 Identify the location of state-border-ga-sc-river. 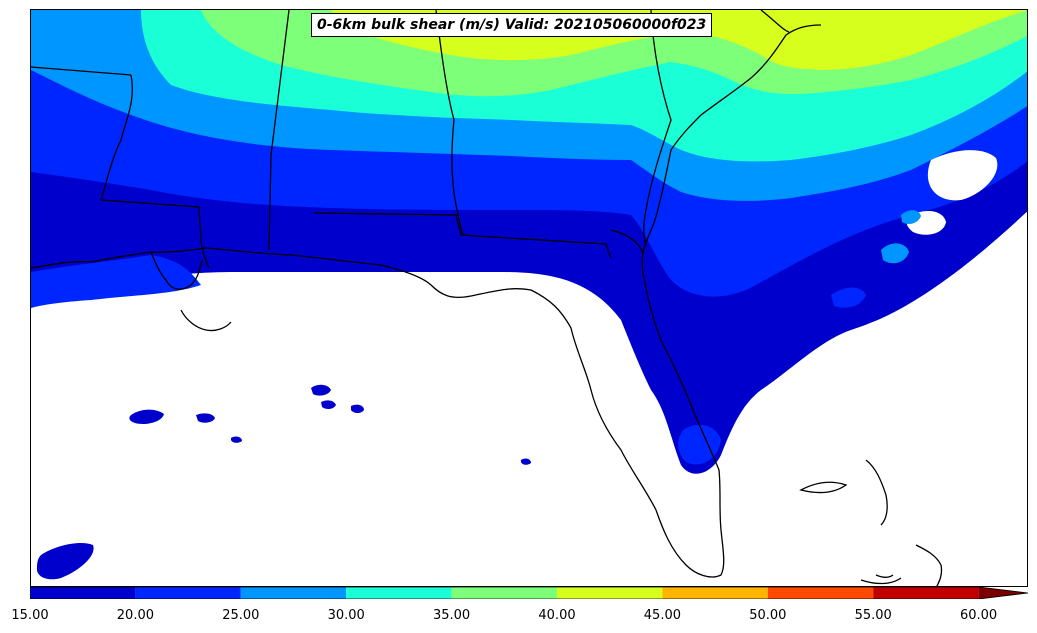
(657, 128).